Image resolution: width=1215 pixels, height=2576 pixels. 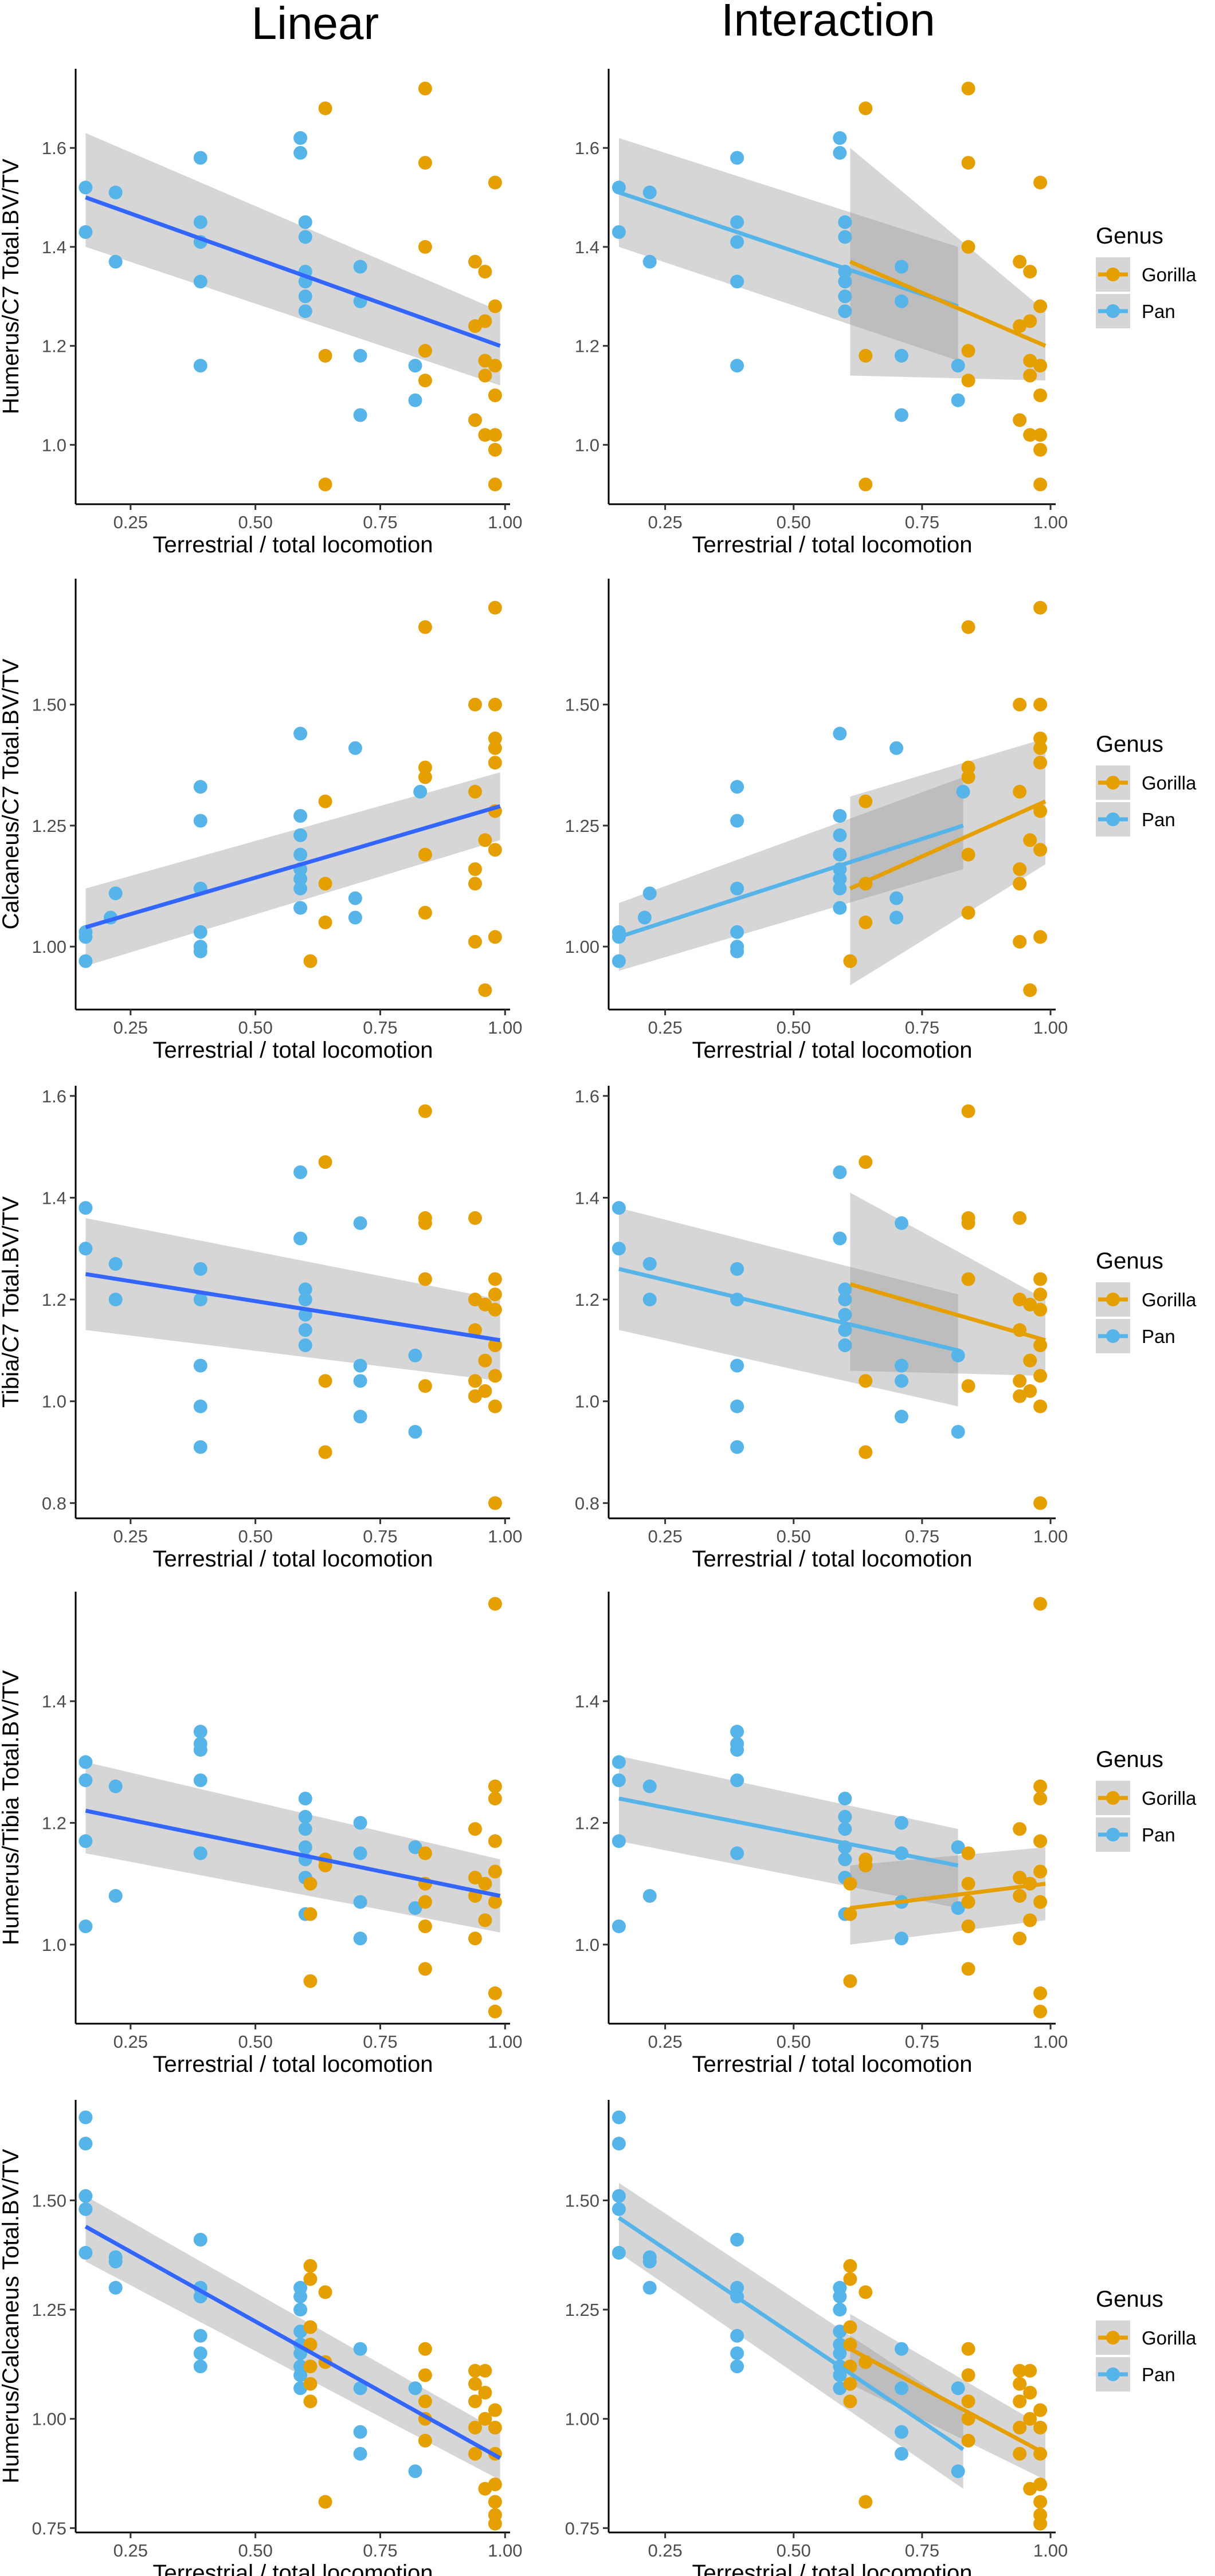 I want to click on legend-row-1: Genus Gorilla Pan, so click(x=1146, y=276).